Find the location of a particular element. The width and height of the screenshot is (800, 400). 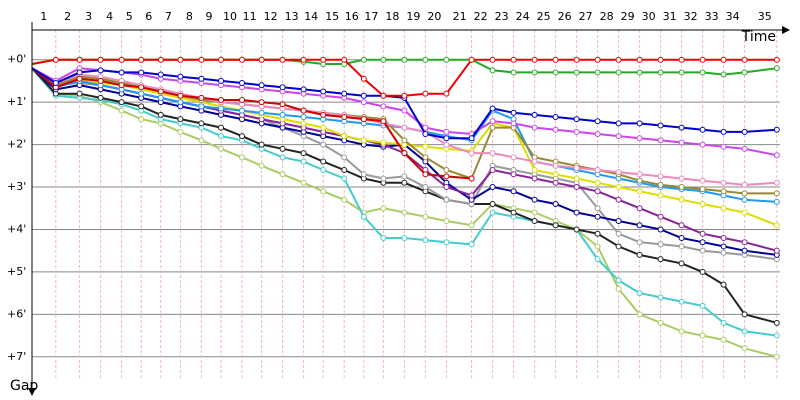

x-tick-label: 28 is located at coordinates (607, 16).